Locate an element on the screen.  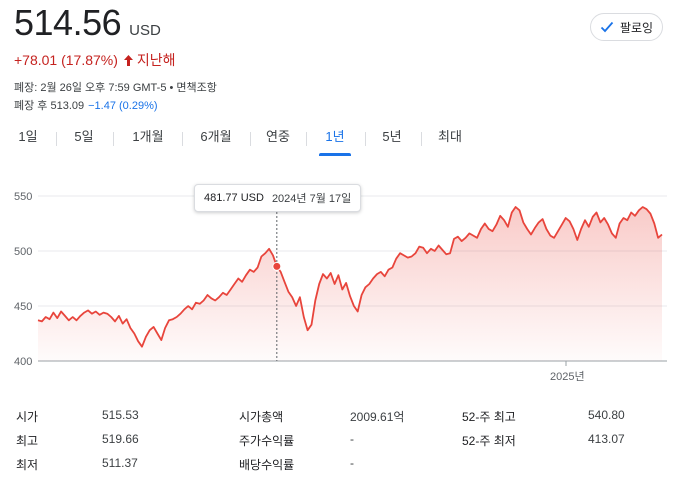
tab-1y: 1년 is located at coordinates (335, 141).